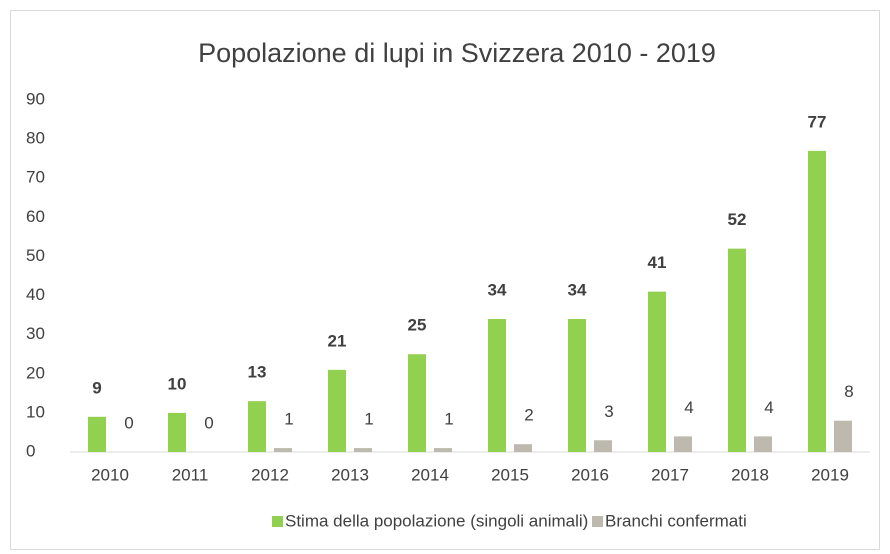 The height and width of the screenshot is (554, 890). I want to click on y-tick-label: 80, so click(35, 138).